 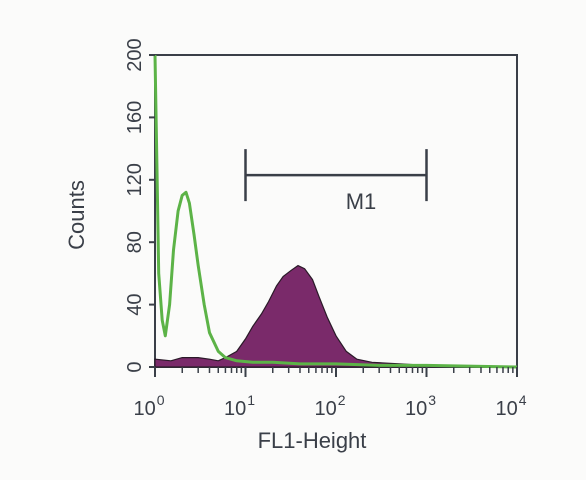 I want to click on x-tick-label: 10², so click(x=329, y=406).